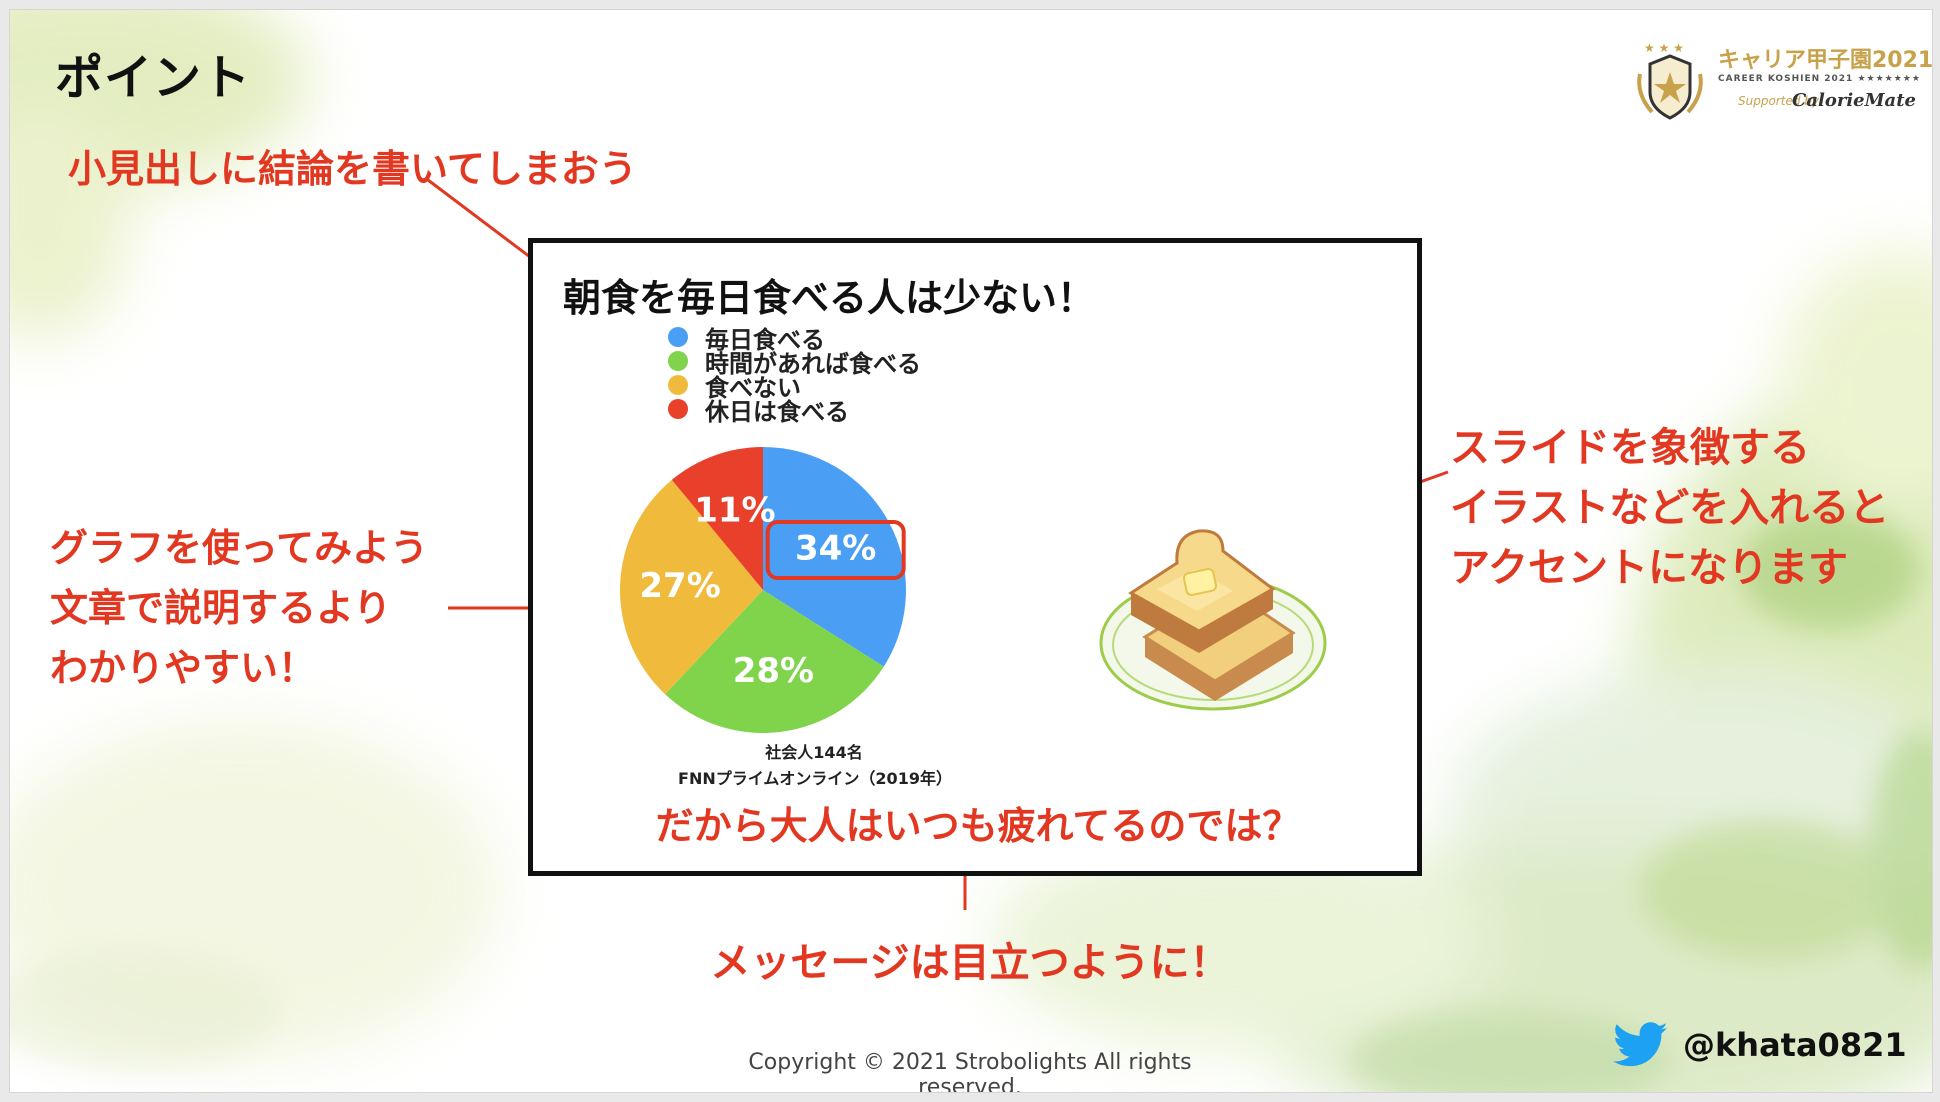 The image size is (1940, 1102). I want to click on legend-item: 時間があれば食べる, so click(794, 363).